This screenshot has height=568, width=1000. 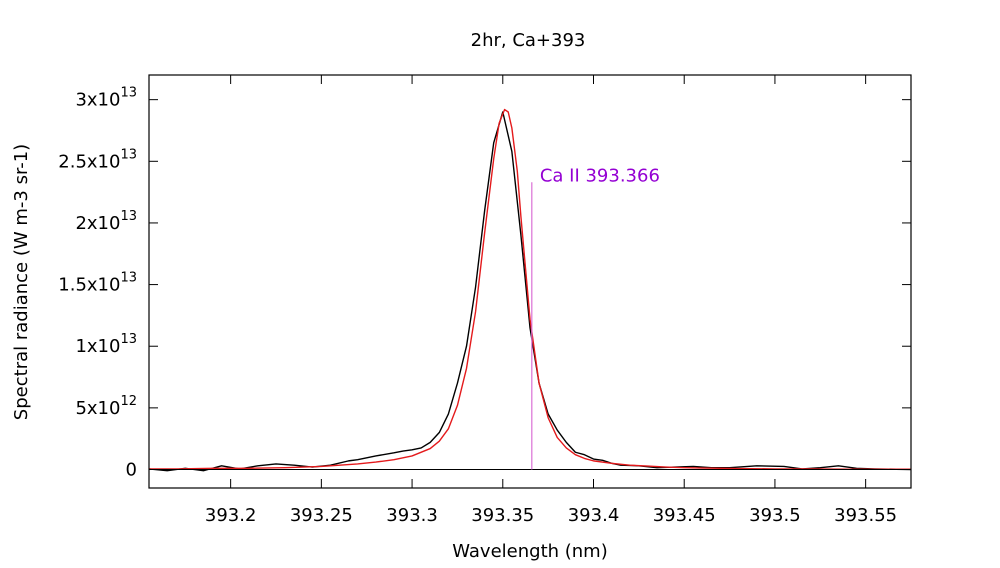 I want to click on chart-title: 2hr, Ca+393, so click(x=528, y=40).